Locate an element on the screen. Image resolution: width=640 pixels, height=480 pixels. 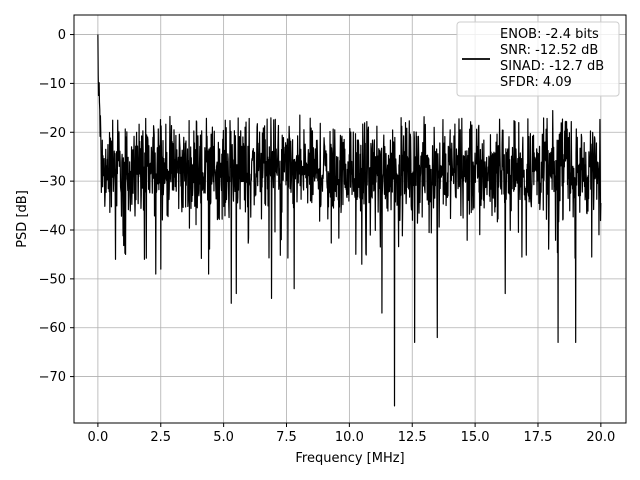
x-tick-label: 10.0 is located at coordinates (349, 437).